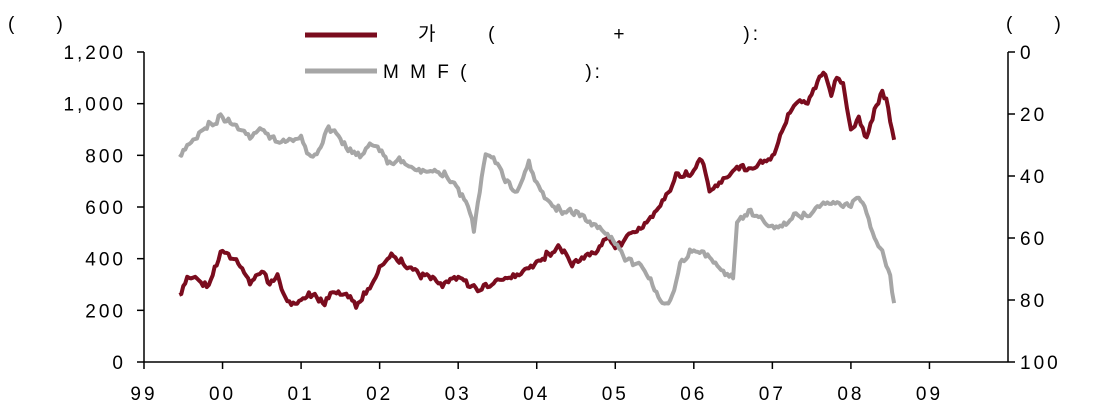  What do you see at coordinates (1027, 53) in the screenshot?
I see `right-y-tick-label: 0` at bounding box center [1027, 53].